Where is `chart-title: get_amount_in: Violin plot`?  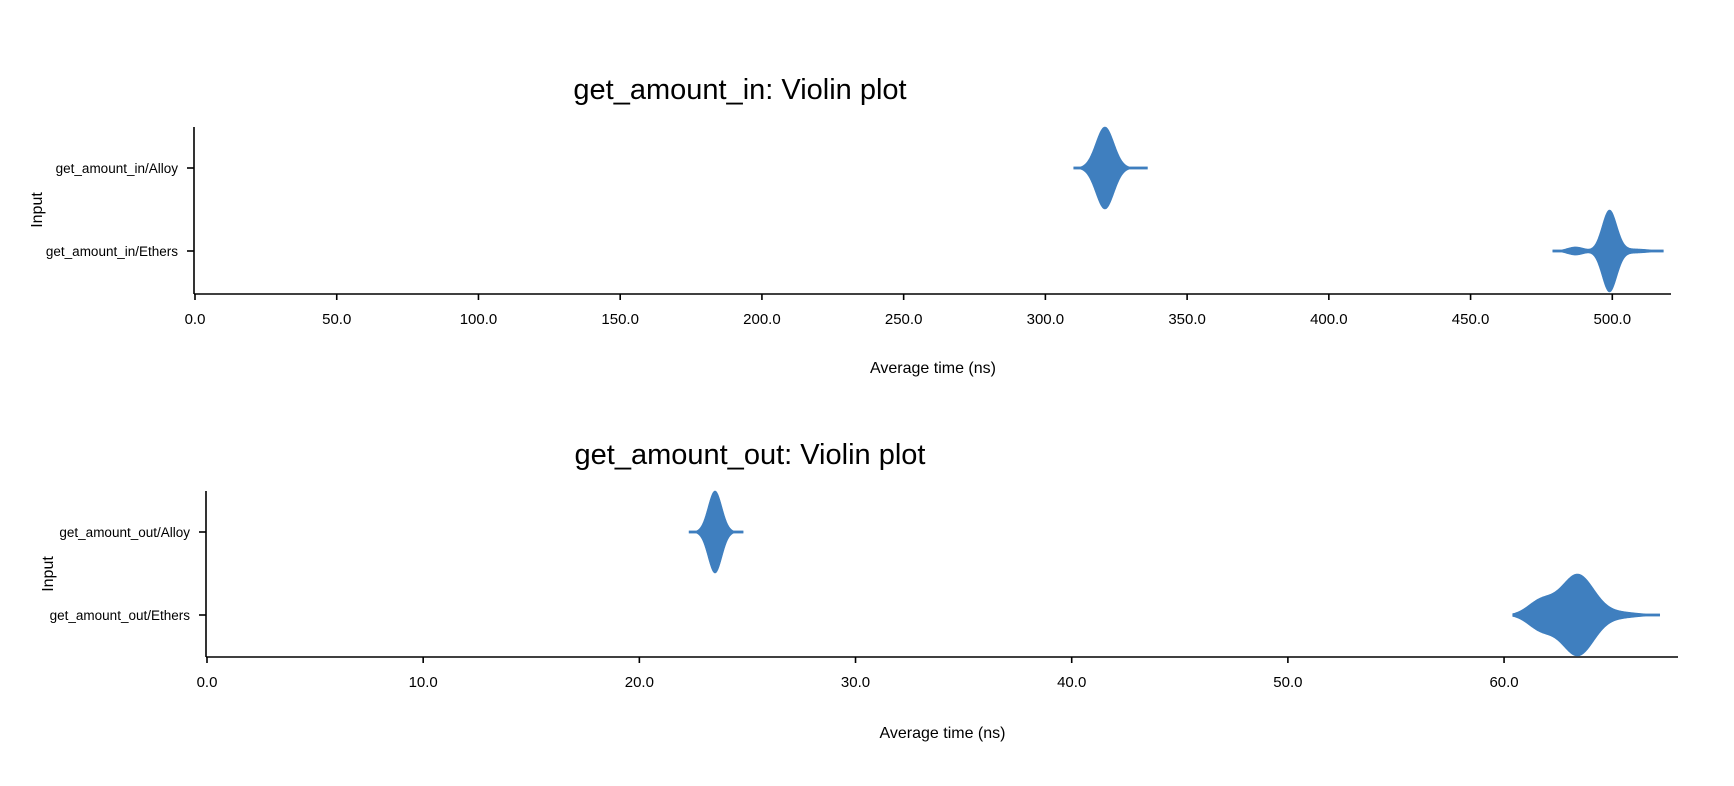
chart-title: get_amount_in: Violin plot is located at coordinates (739, 90).